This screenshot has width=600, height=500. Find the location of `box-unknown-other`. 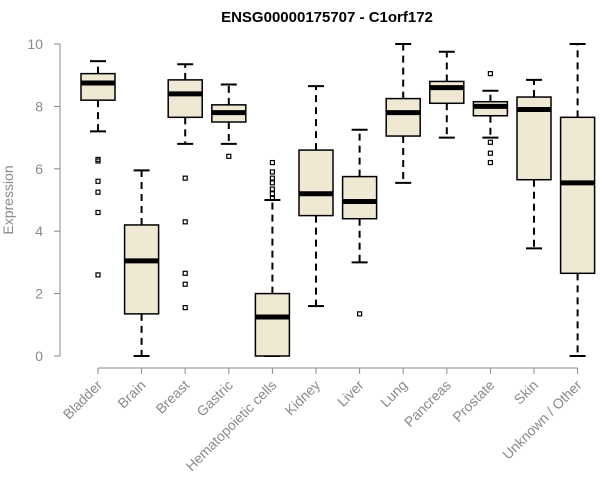

box-unknown-other is located at coordinates (577, 200).